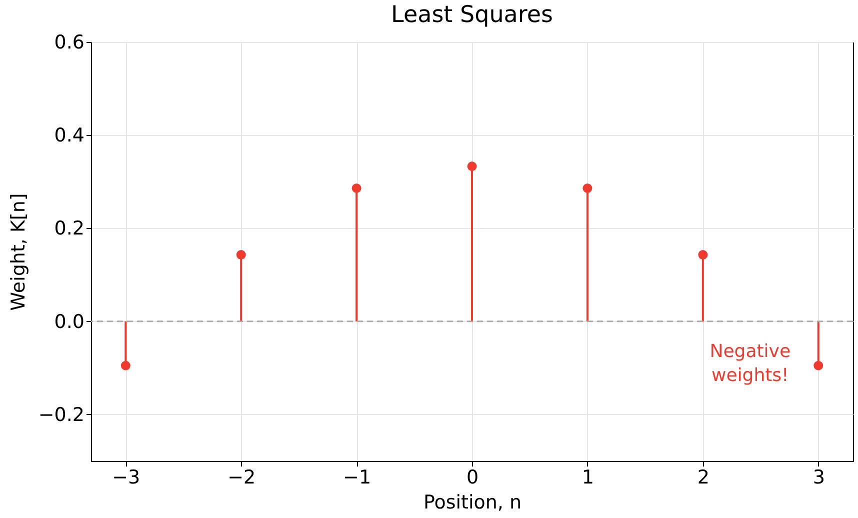  What do you see at coordinates (588, 477) in the screenshot?
I see `x-tick-label: 1` at bounding box center [588, 477].